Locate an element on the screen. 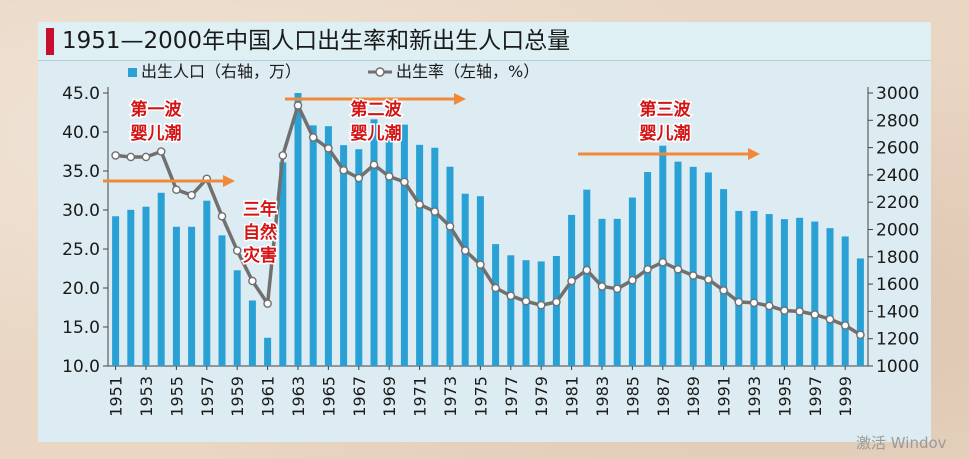 This screenshot has width=969, height=459. x-axis-tick-label: 1955 is located at coordinates (176, 396).